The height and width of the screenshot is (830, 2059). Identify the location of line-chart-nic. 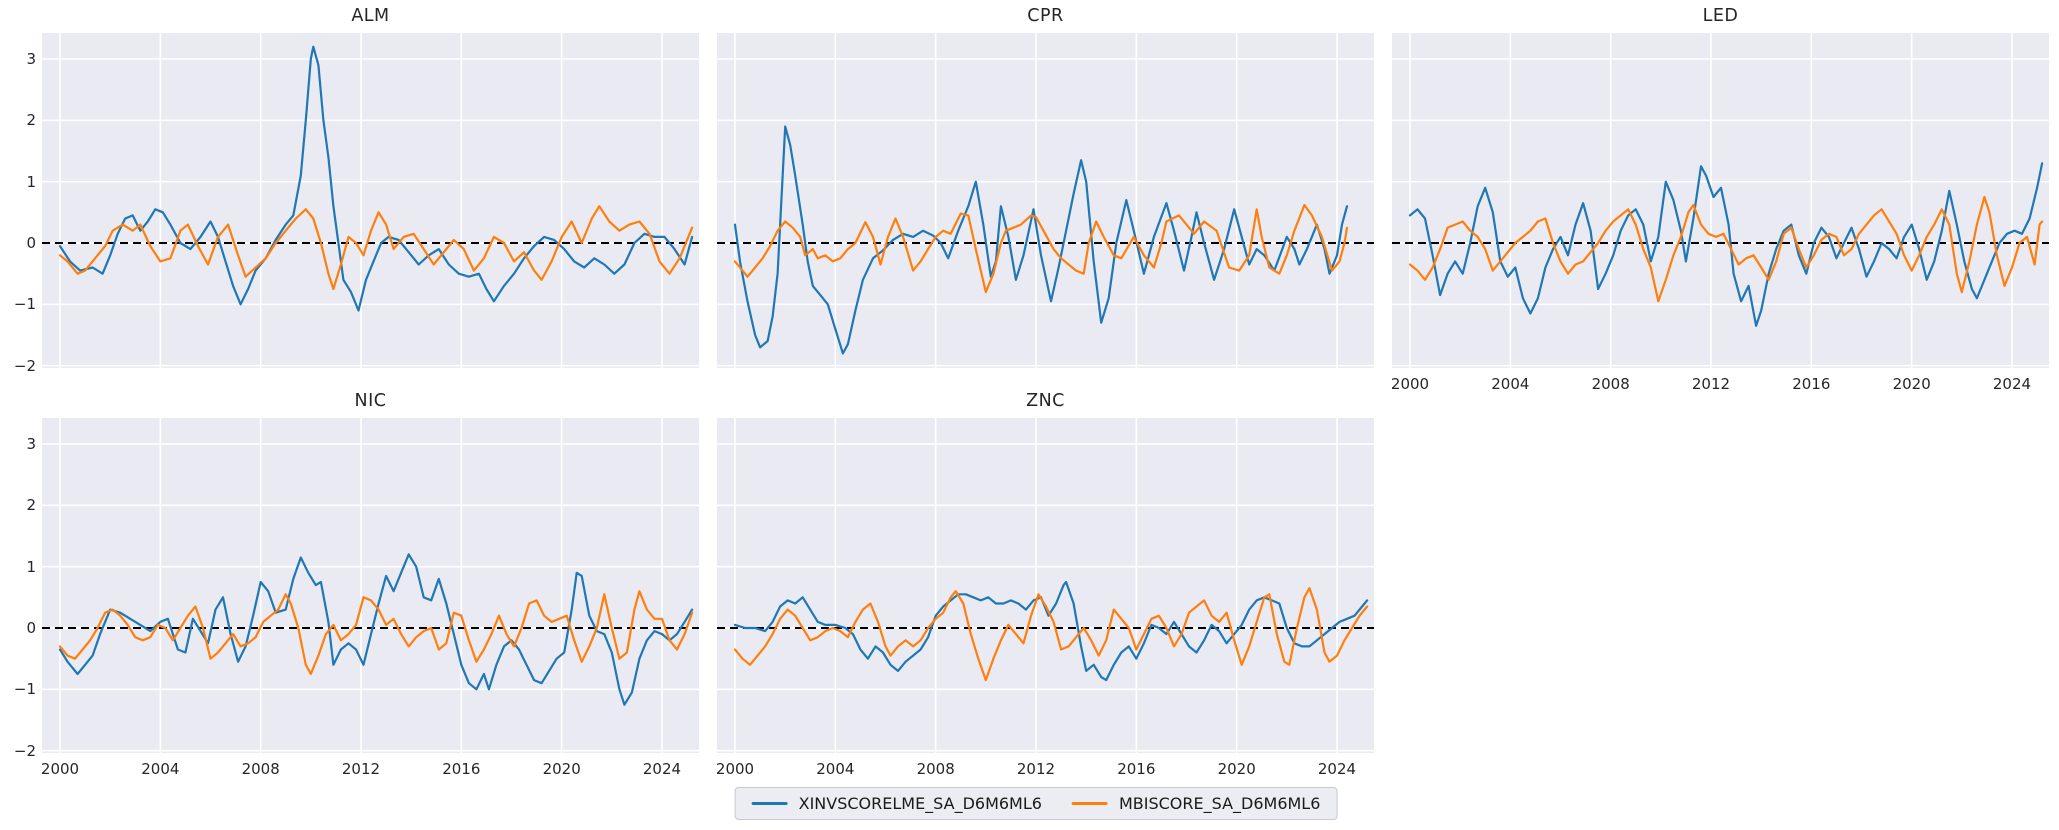
(370, 585).